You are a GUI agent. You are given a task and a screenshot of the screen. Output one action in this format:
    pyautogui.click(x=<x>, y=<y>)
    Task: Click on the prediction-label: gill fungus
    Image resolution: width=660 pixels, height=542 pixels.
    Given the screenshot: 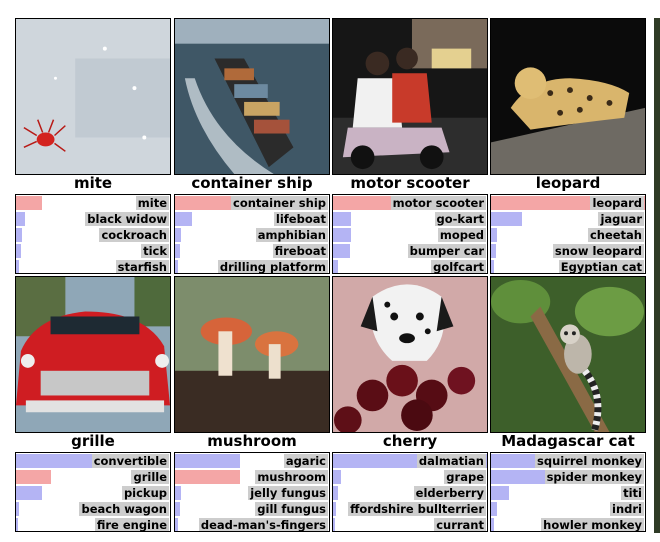 What is the action you would take?
    pyautogui.click(x=291, y=509)
    